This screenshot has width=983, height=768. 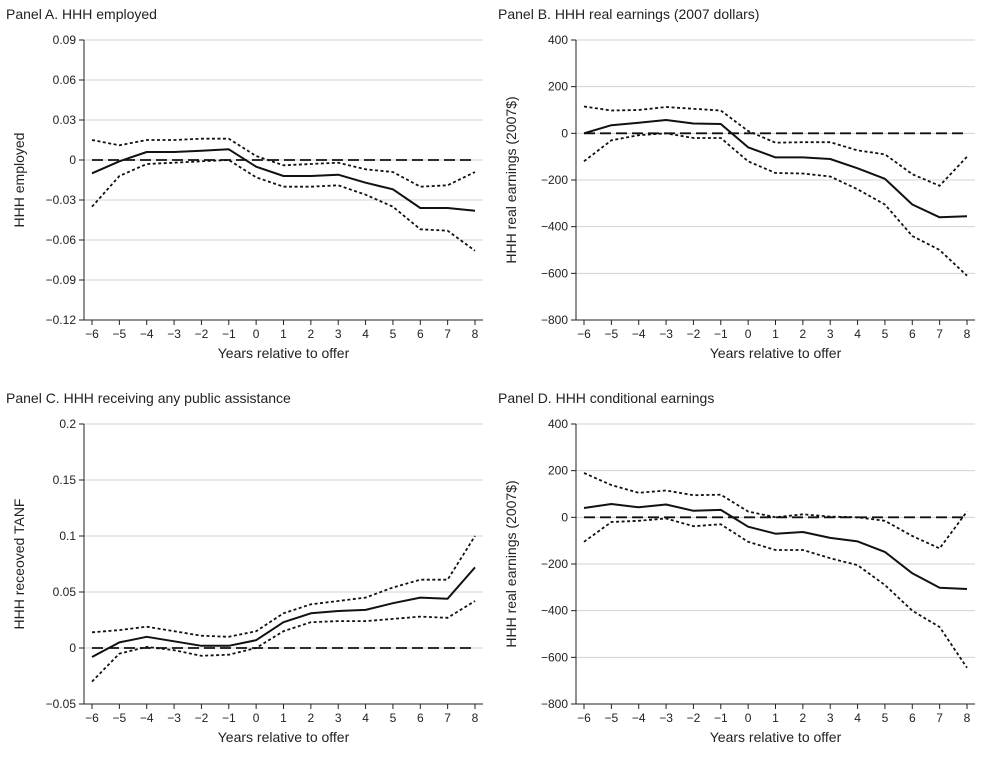 I want to click on panel-d-y-tick-label: 0, so click(x=564, y=517).